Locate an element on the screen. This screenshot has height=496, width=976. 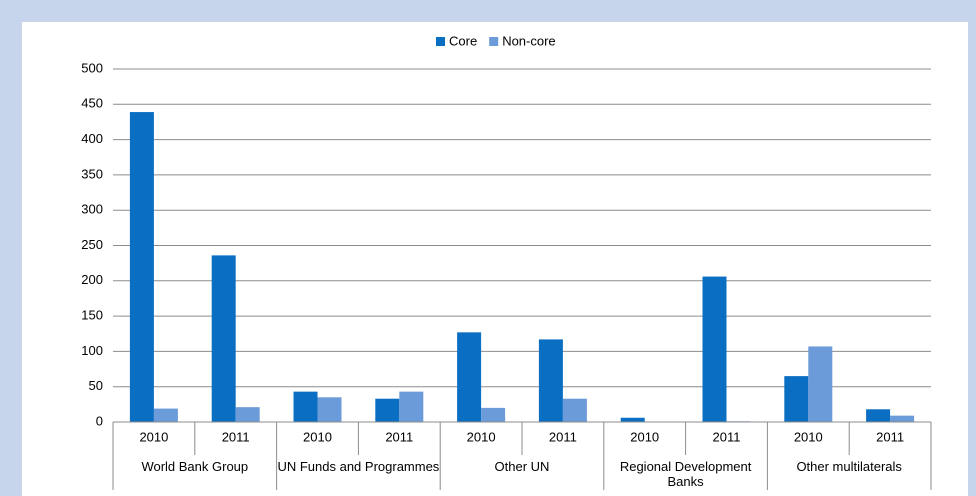
y-tick-label: 150 is located at coordinates (92, 315).